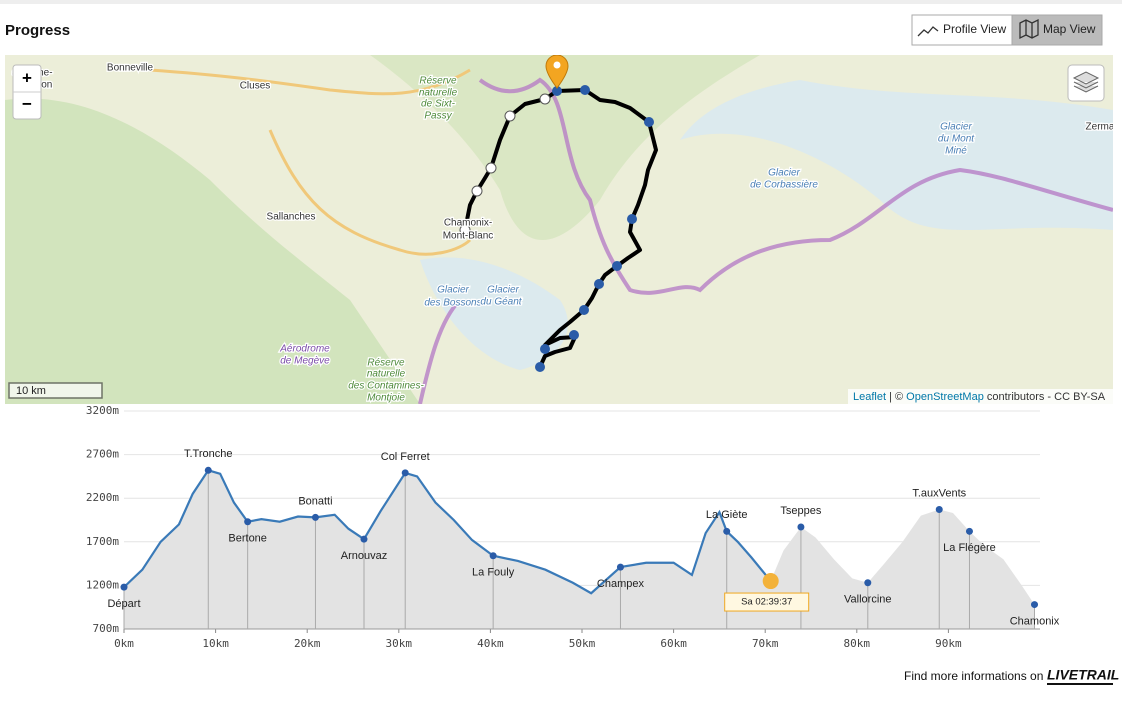 The width and height of the screenshot is (1122, 704). Describe the element at coordinates (928, 31) in the screenshot. I see `profile-icon` at that location.